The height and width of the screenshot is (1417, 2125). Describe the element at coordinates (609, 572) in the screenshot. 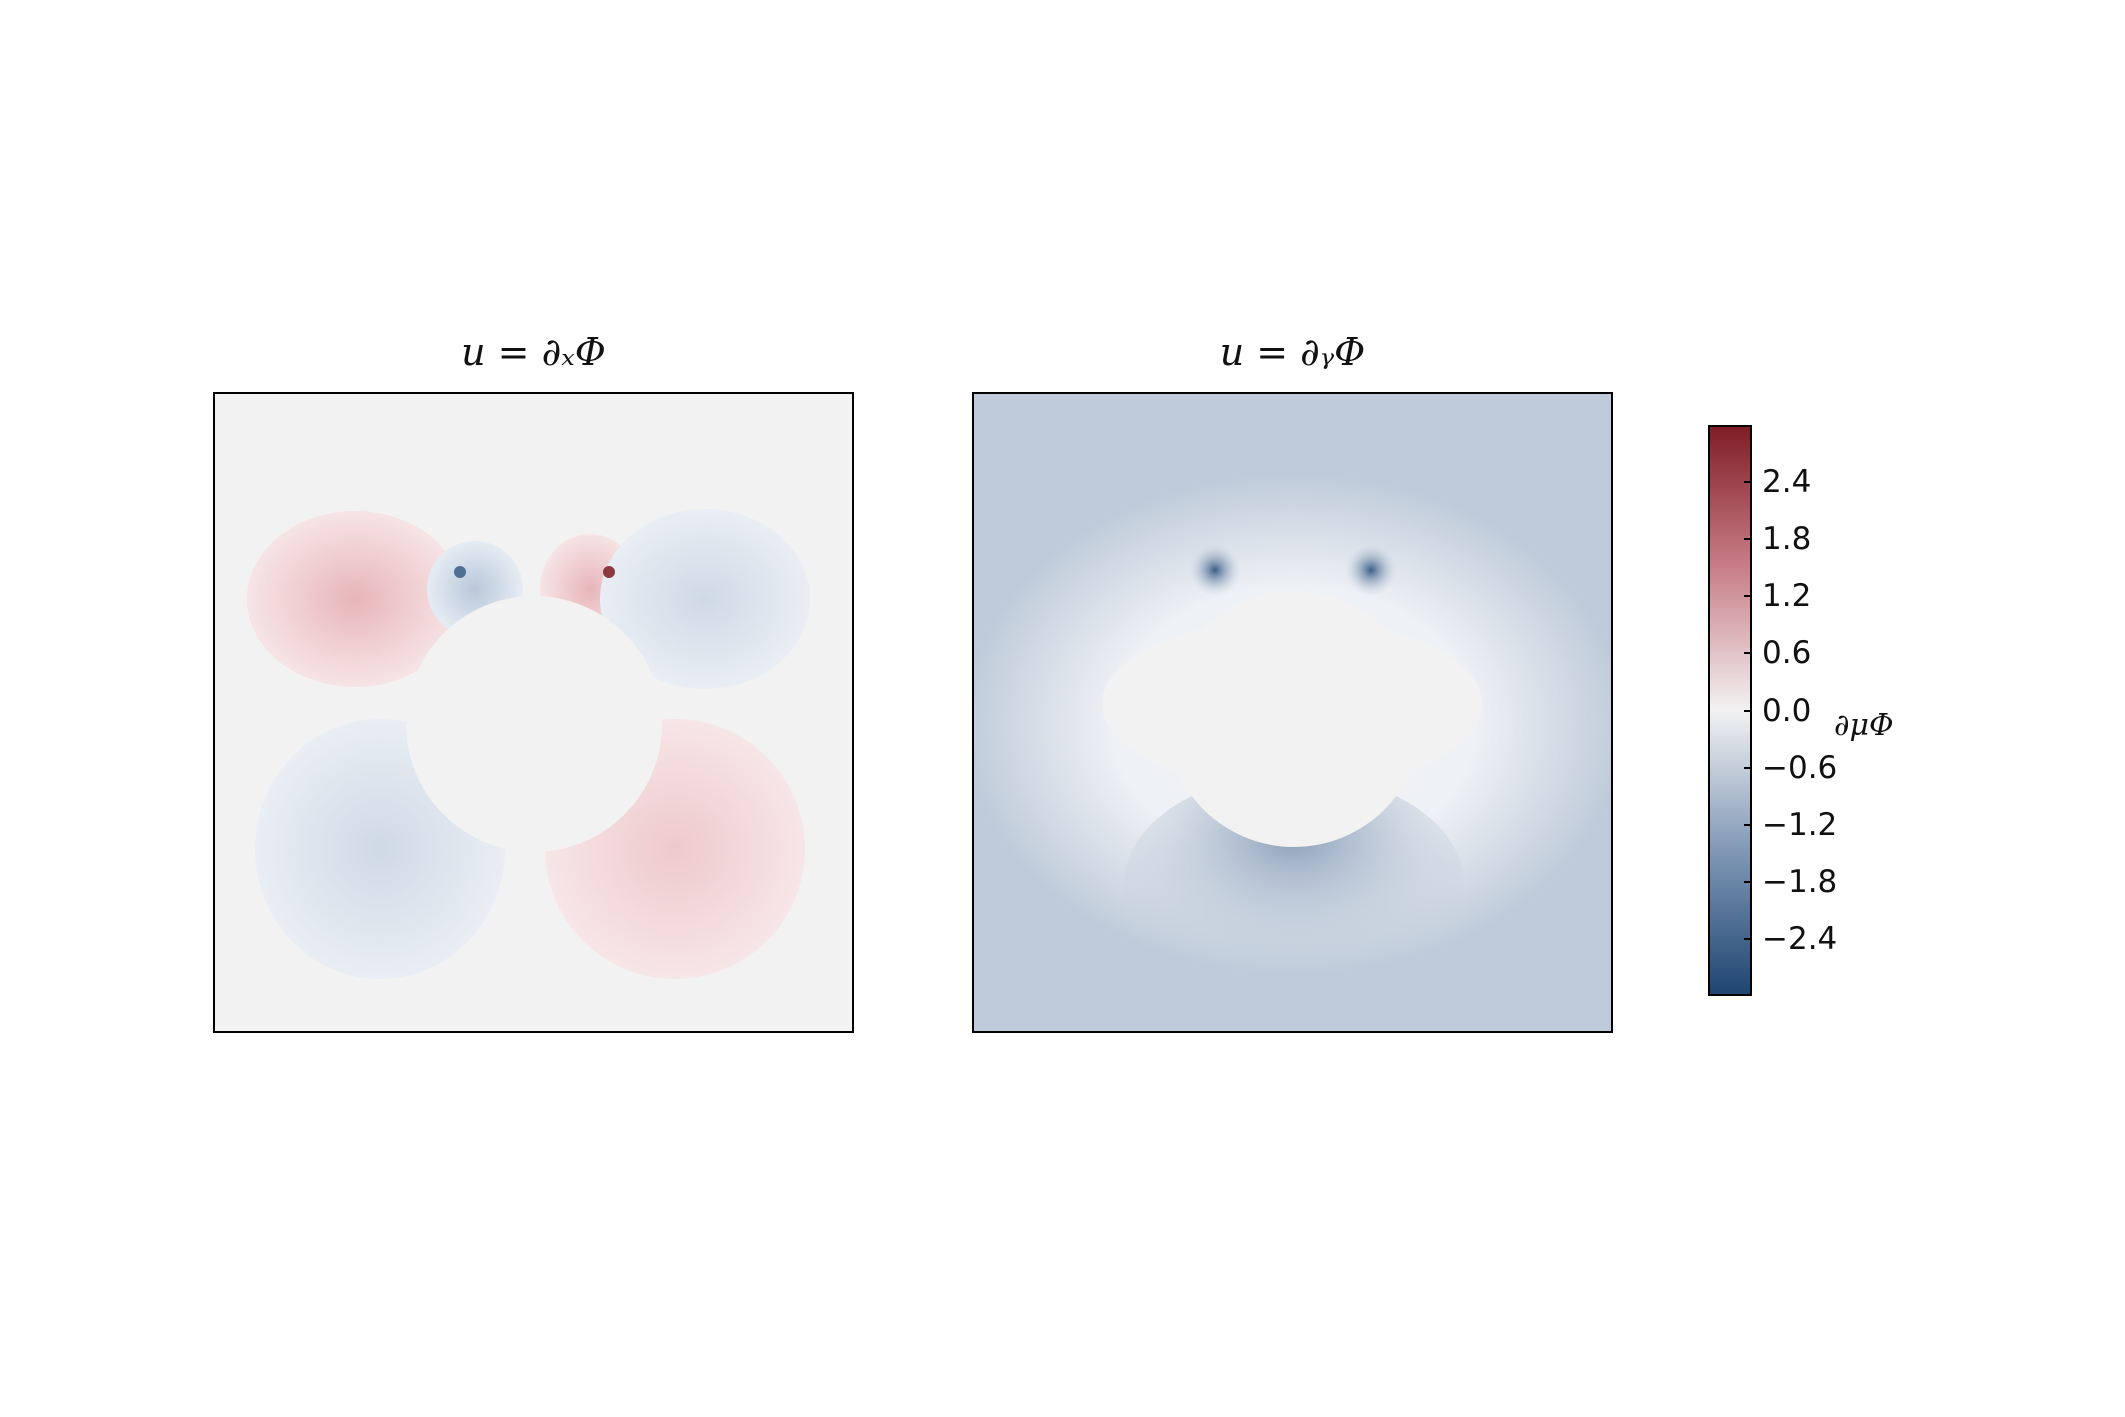

I see `singularity-right` at that location.